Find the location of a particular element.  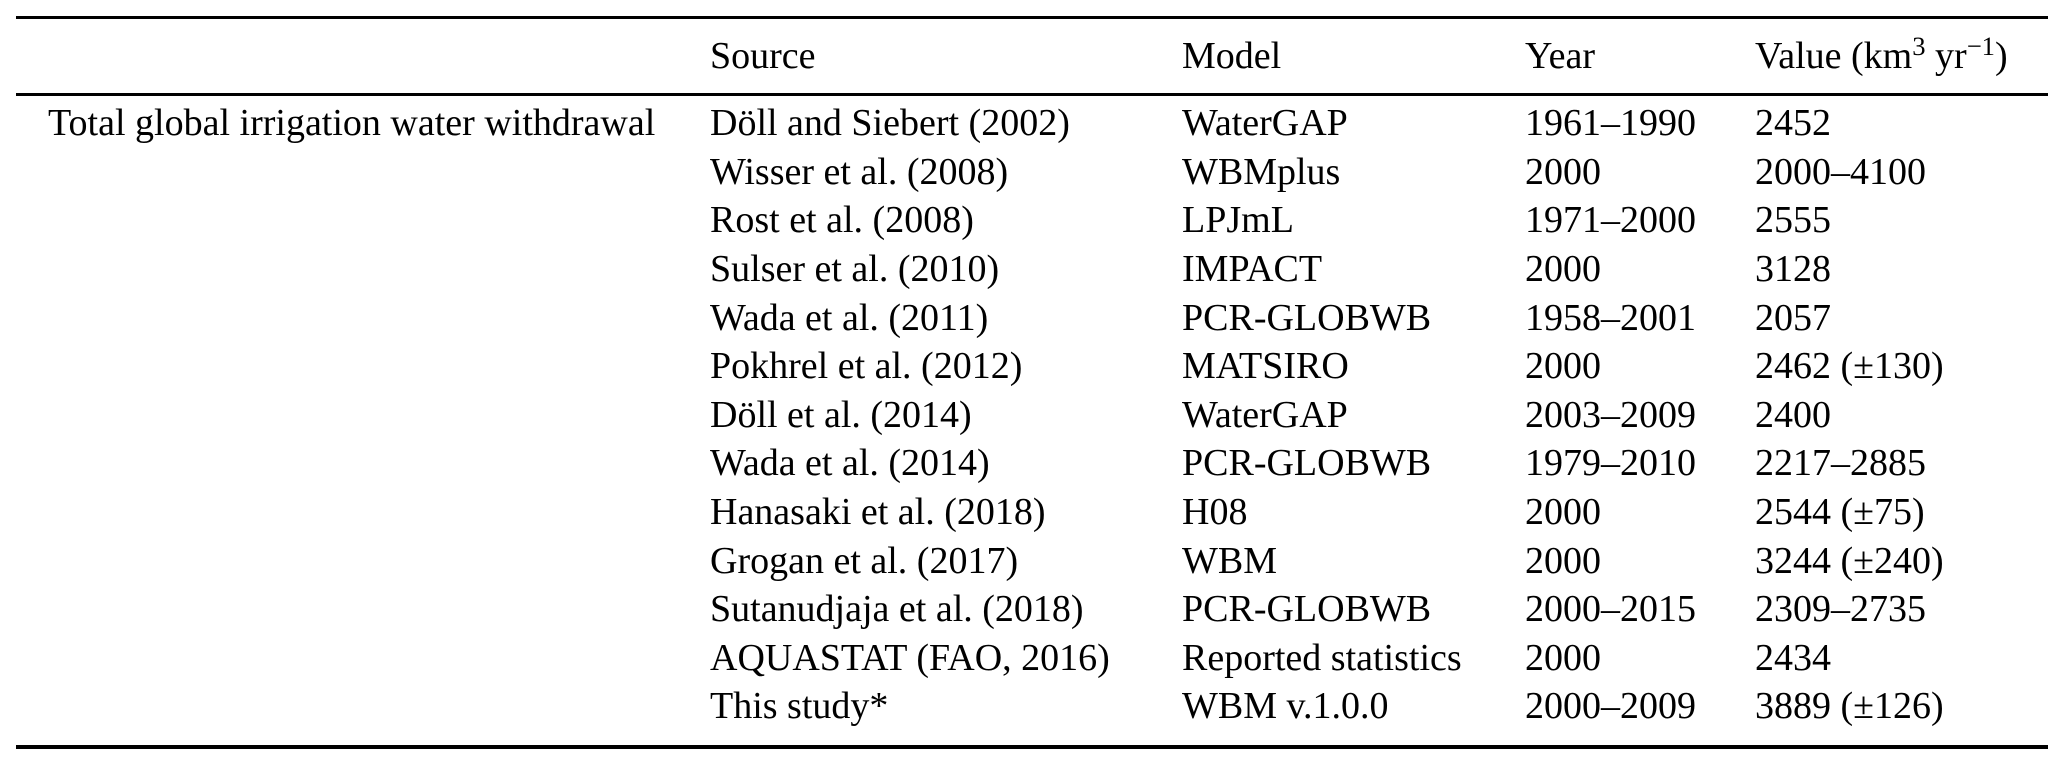

column-header-year: Year is located at coordinates (1640, 57).